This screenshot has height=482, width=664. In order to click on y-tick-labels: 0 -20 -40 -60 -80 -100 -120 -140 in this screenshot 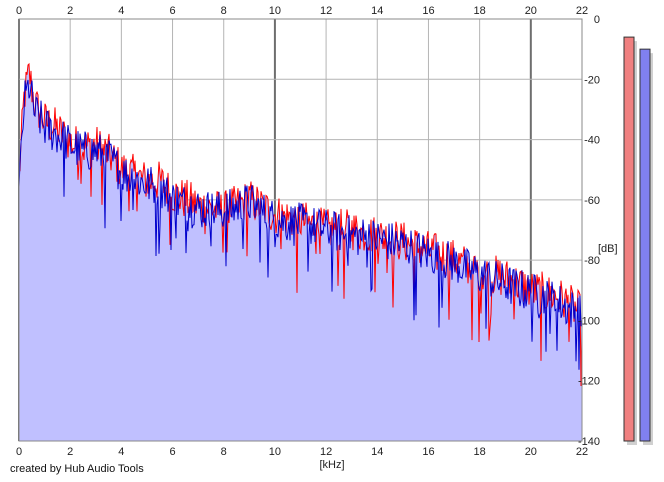, I will do `click(589, 231)`.